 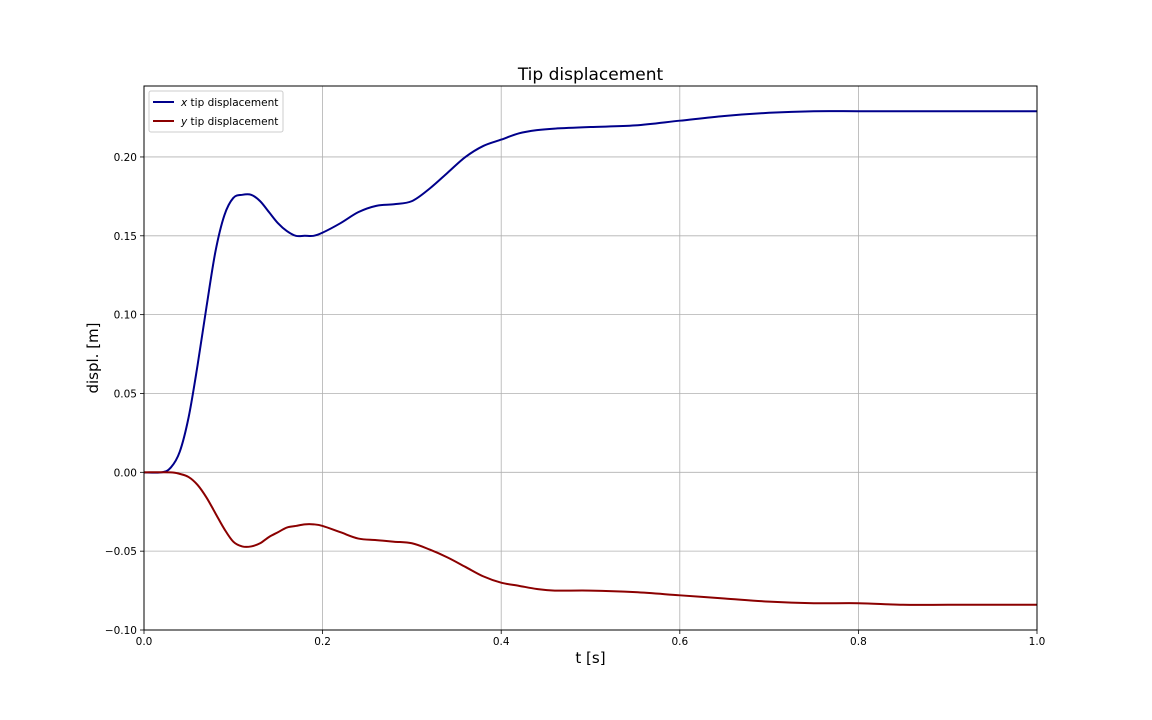 I want to click on legend: x tip displacement y tip displacement, so click(x=216, y=111).